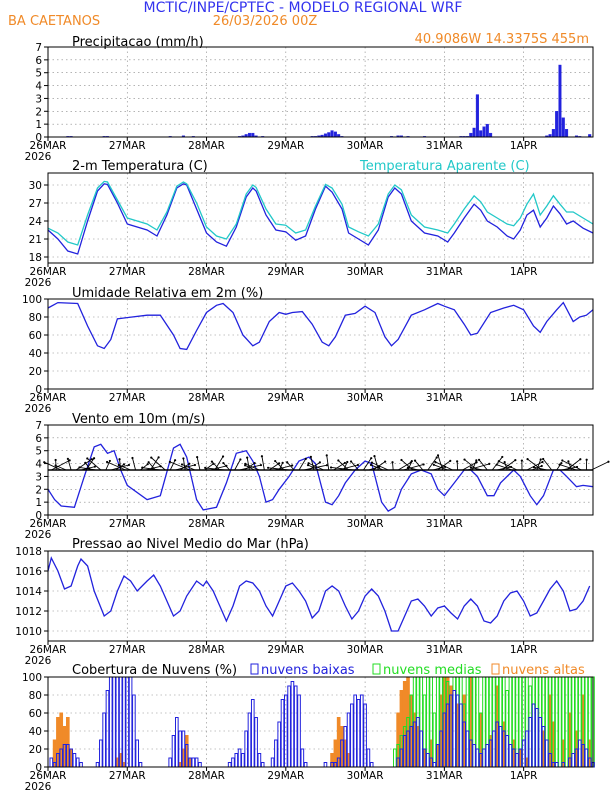 The height and width of the screenshot is (796, 612). Describe the element at coordinates (36, 222) in the screenshot. I see `y-tick-label: 24` at that location.